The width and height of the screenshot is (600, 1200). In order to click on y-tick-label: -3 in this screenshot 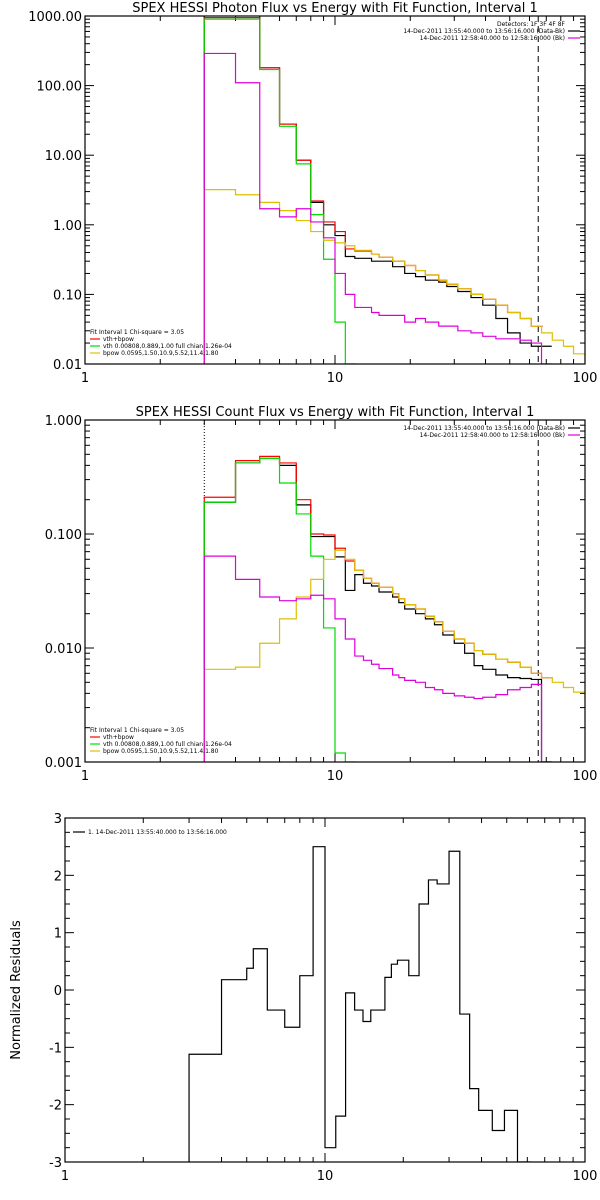, I will do `click(55, 1163)`.